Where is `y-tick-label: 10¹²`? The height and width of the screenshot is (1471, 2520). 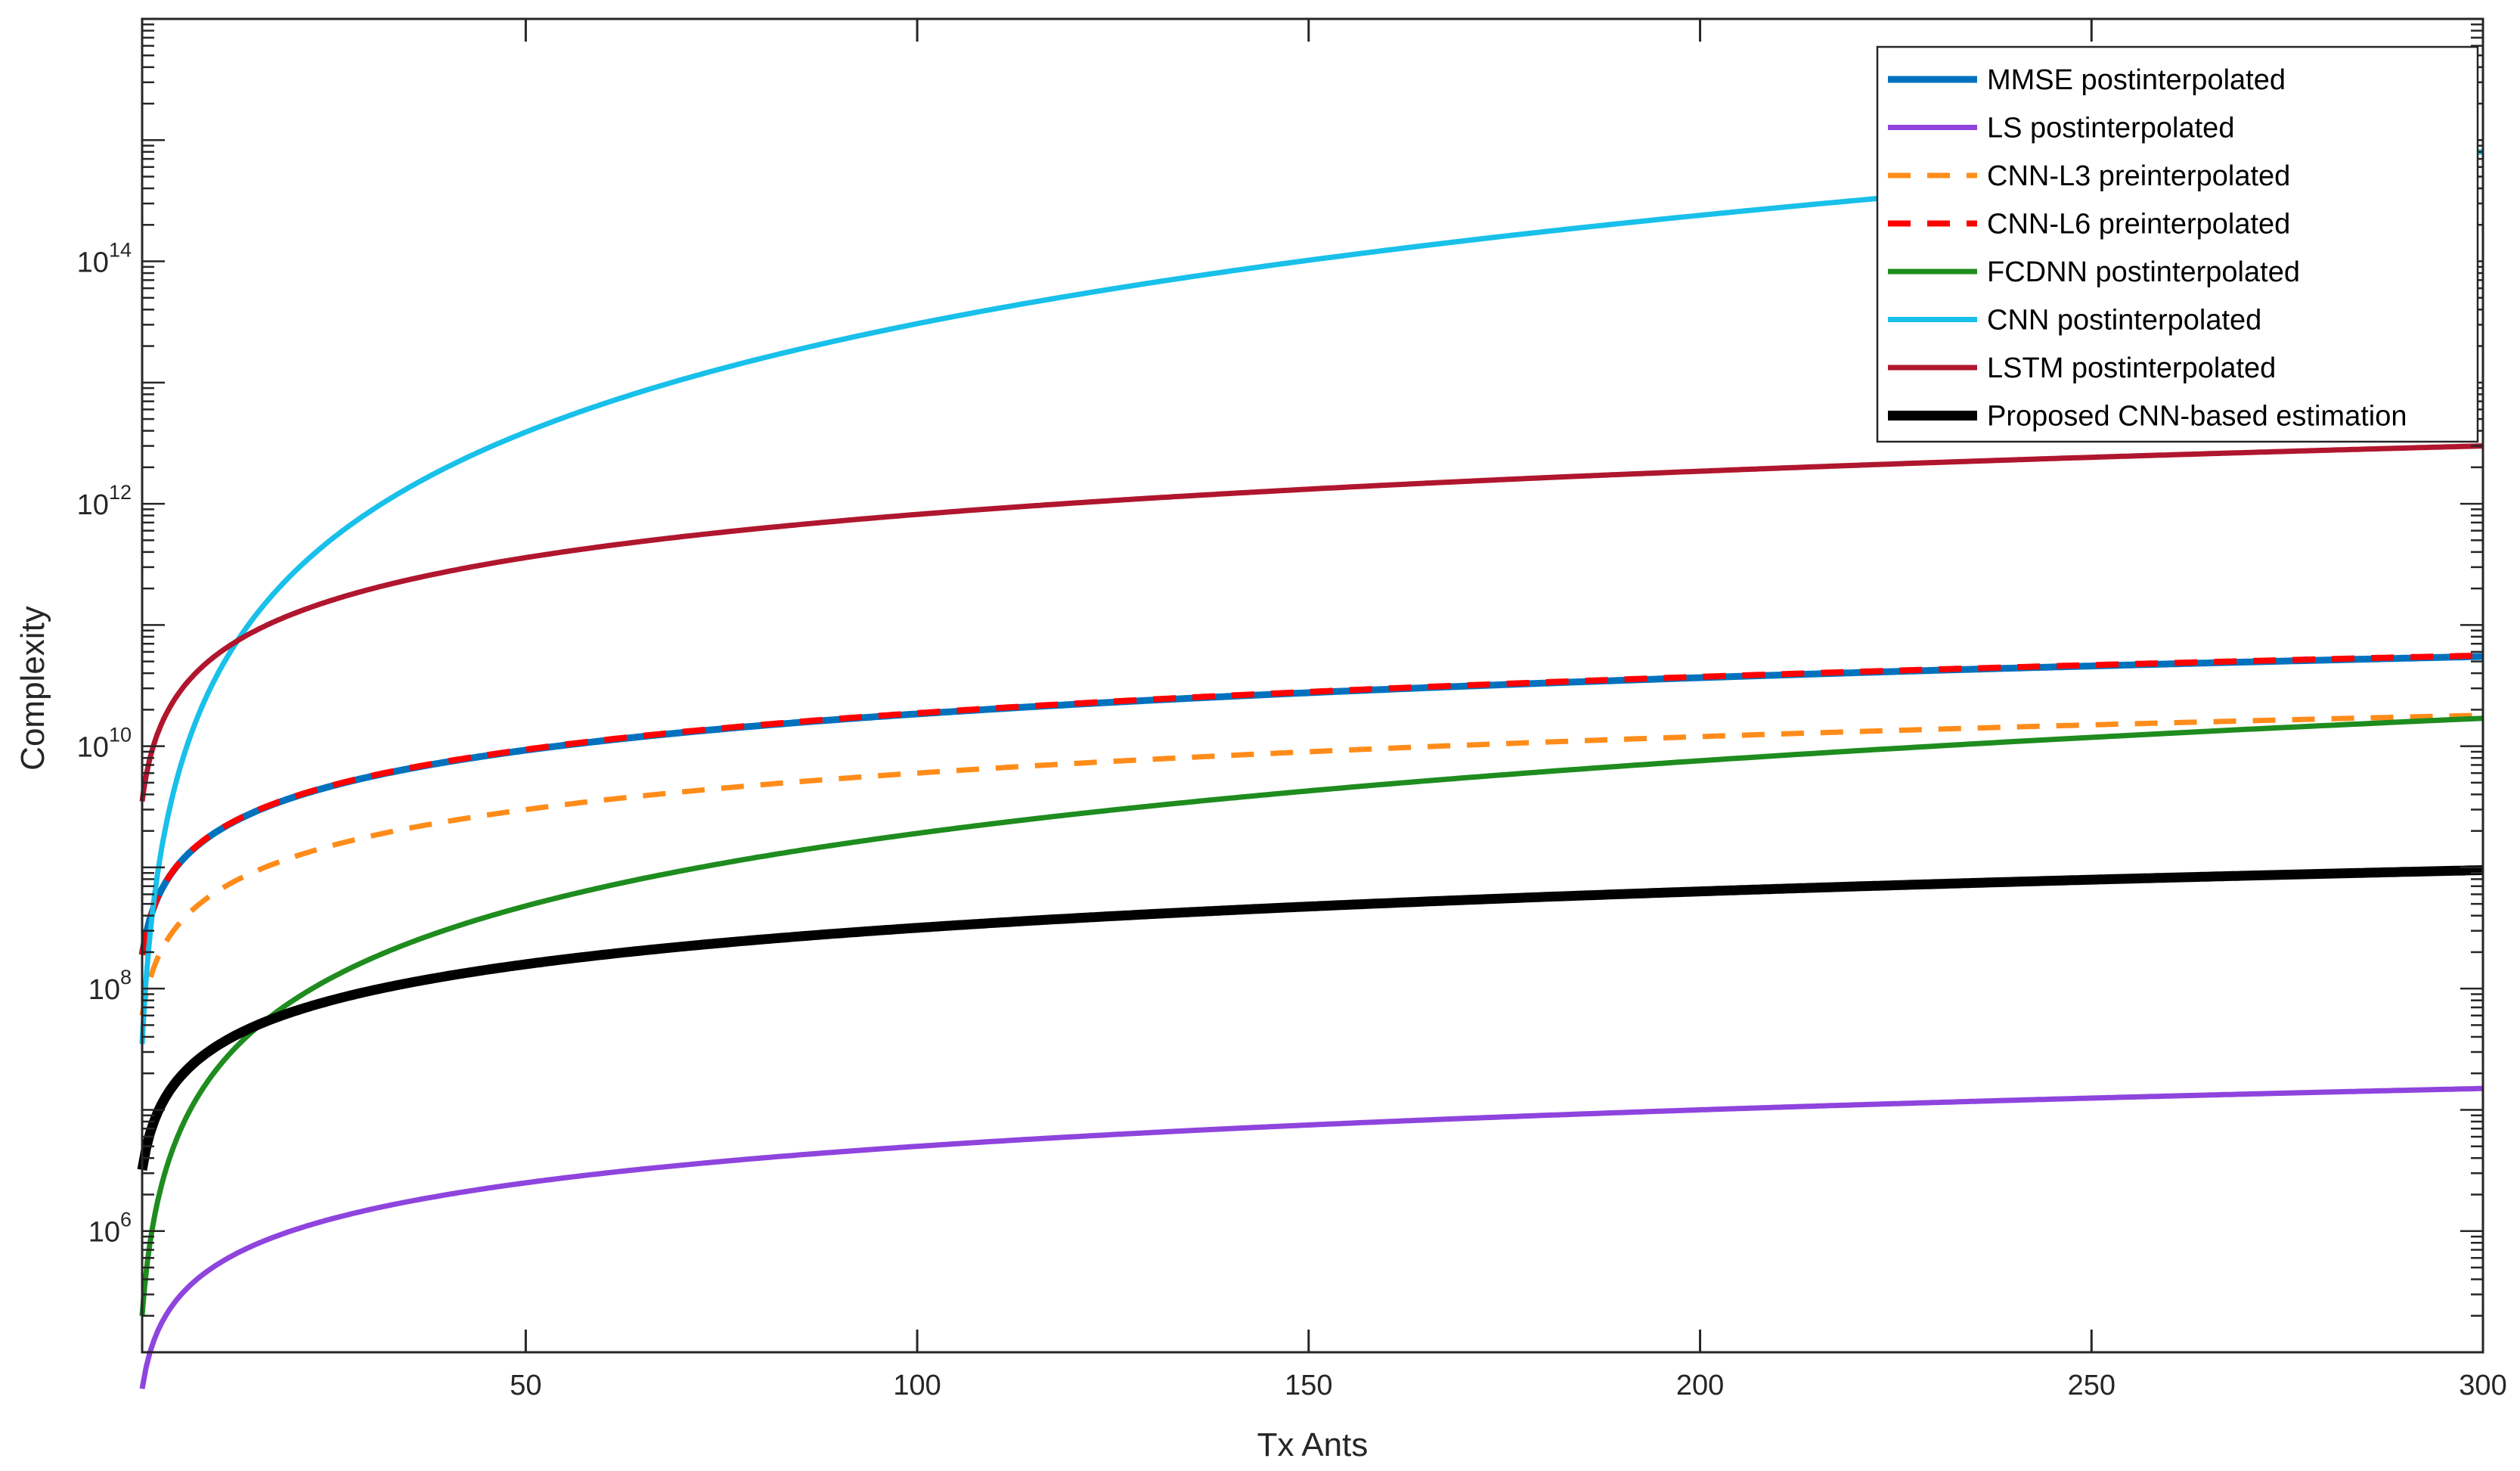
y-tick-label: 10¹² is located at coordinates (104, 501).